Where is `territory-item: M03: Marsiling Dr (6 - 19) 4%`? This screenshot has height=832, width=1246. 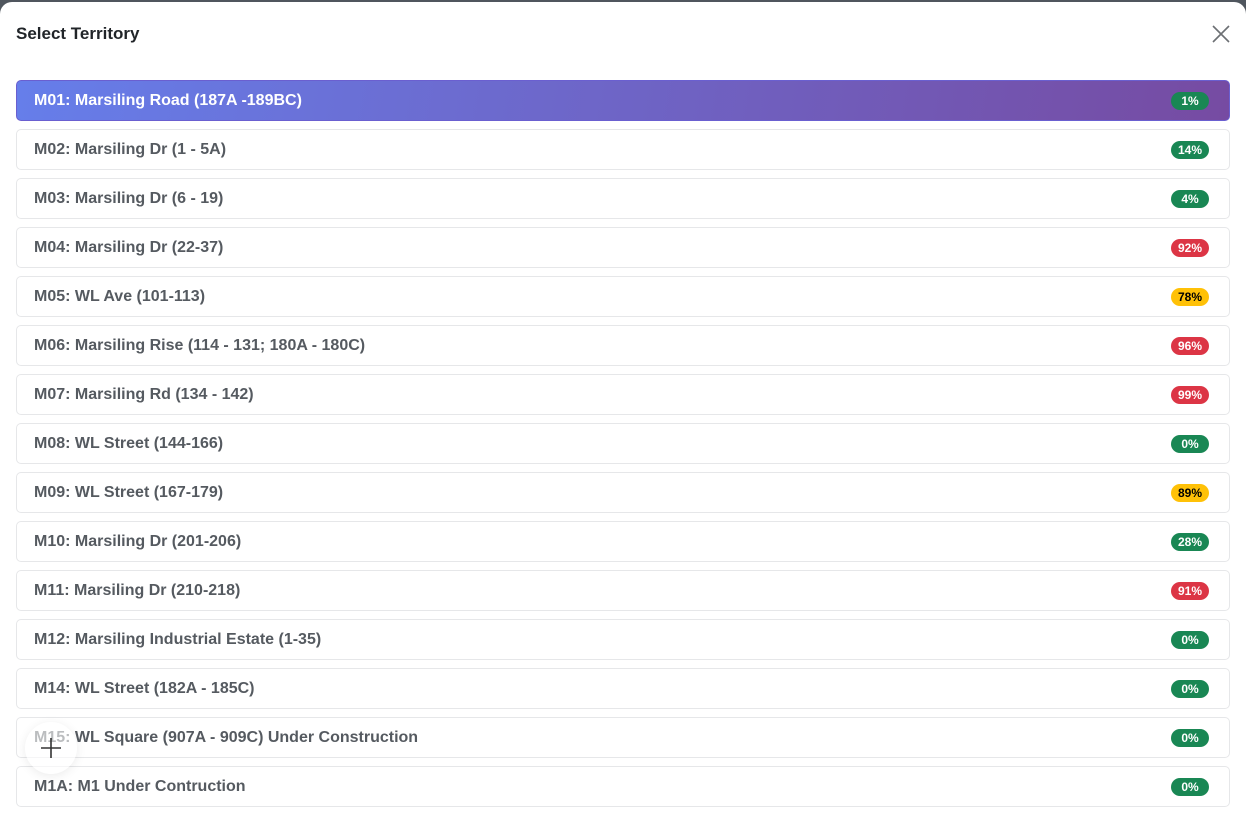 territory-item: M03: Marsiling Dr (6 - 19) 4% is located at coordinates (623, 198).